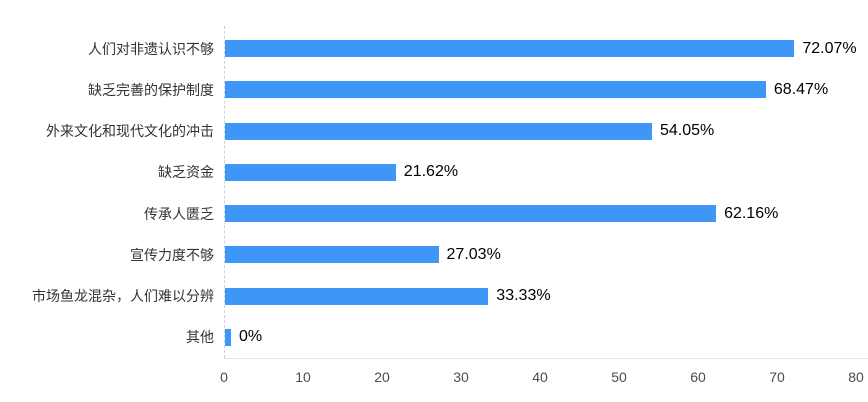 This screenshot has height=402, width=868. What do you see at coordinates (151, 89) in the screenshot?
I see `category-label: 缺乏完善的保护制度` at bounding box center [151, 89].